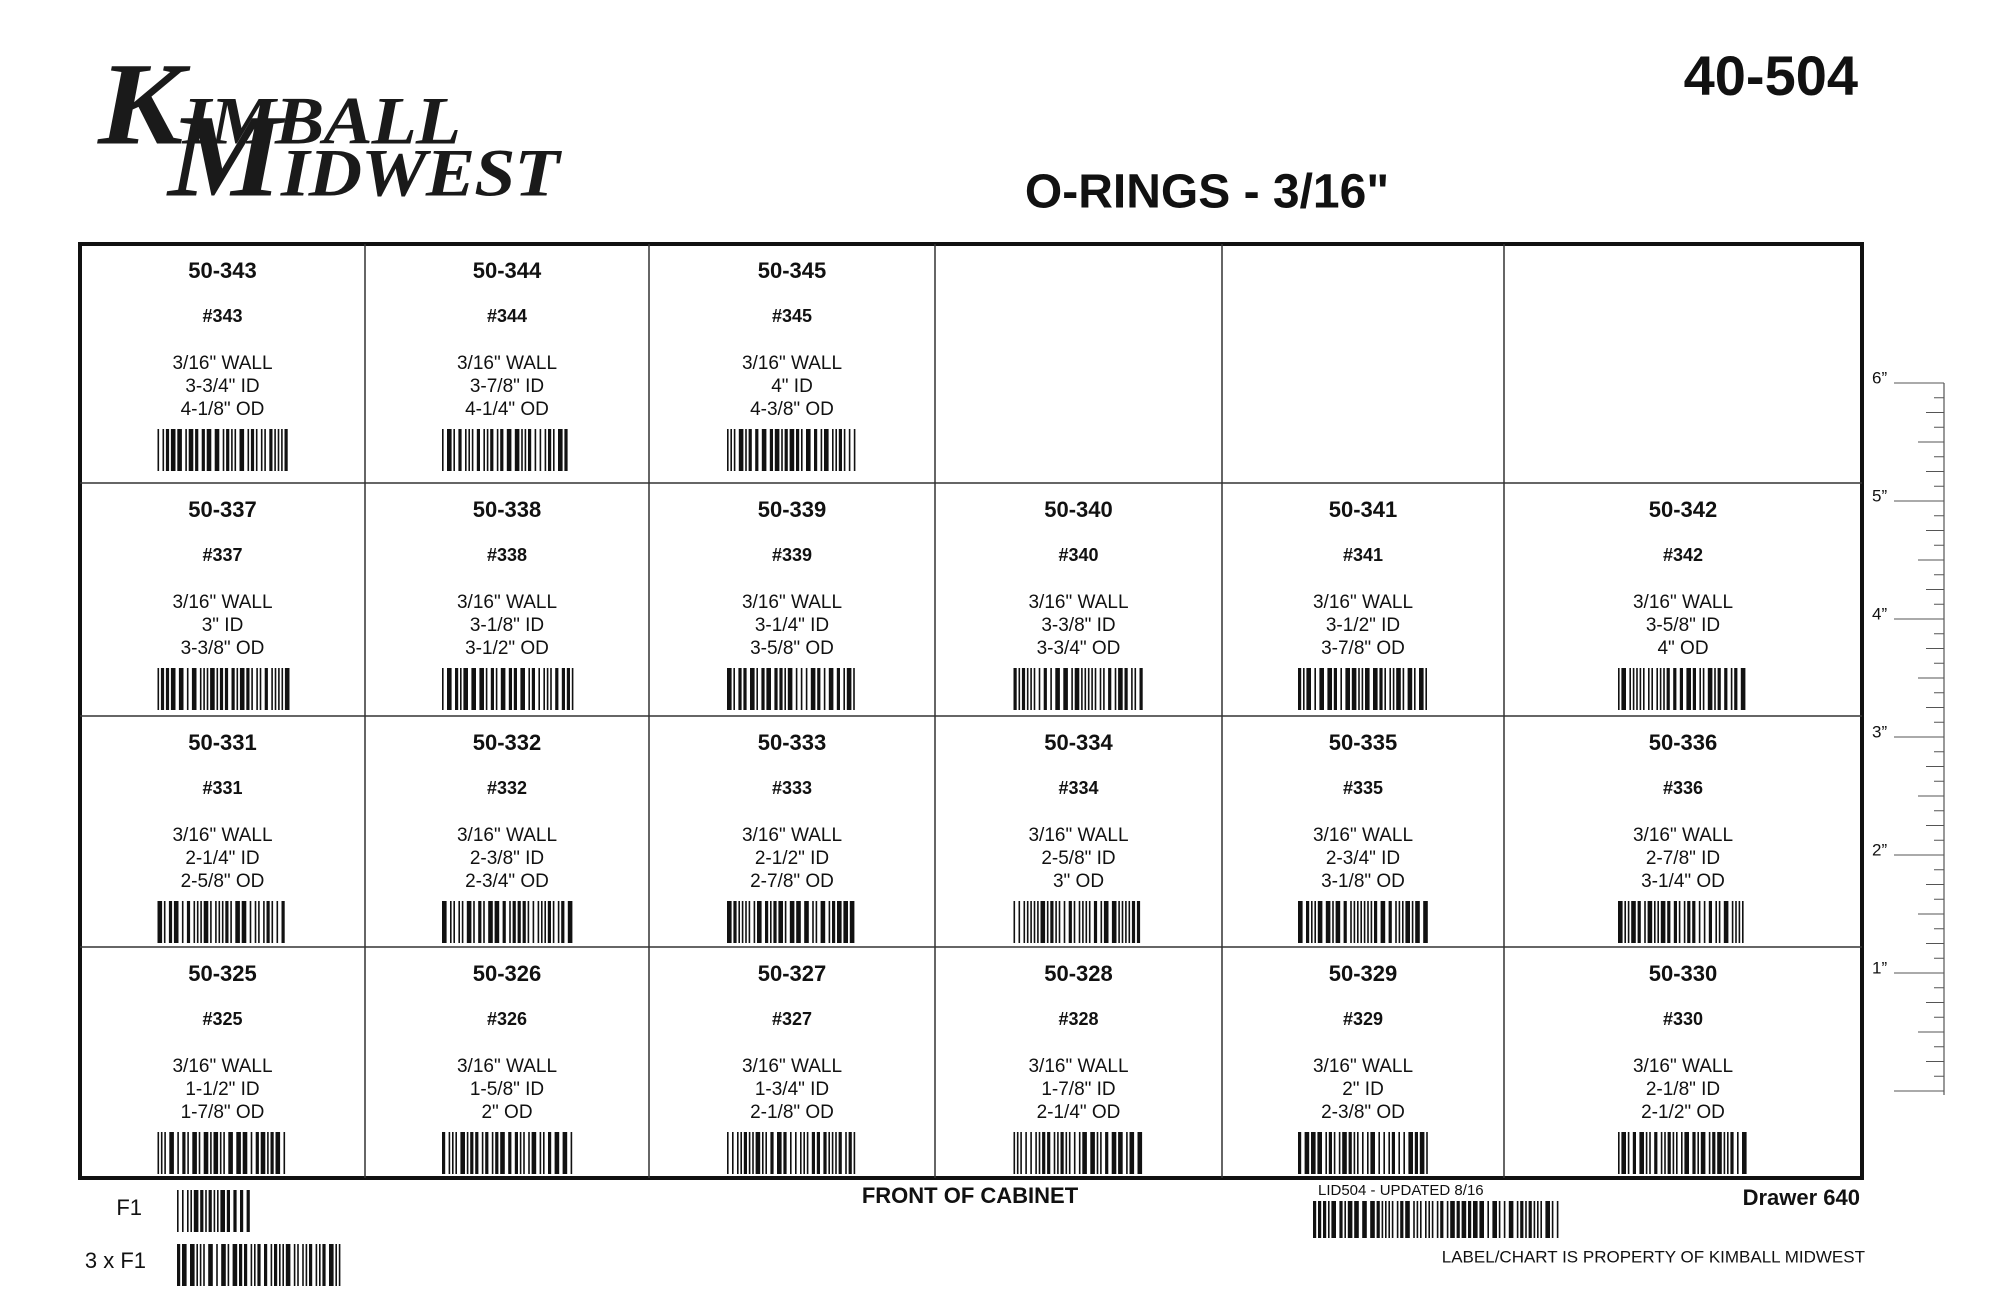  I want to click on id-spec: 1-7/8" ID, so click(1078, 1089).